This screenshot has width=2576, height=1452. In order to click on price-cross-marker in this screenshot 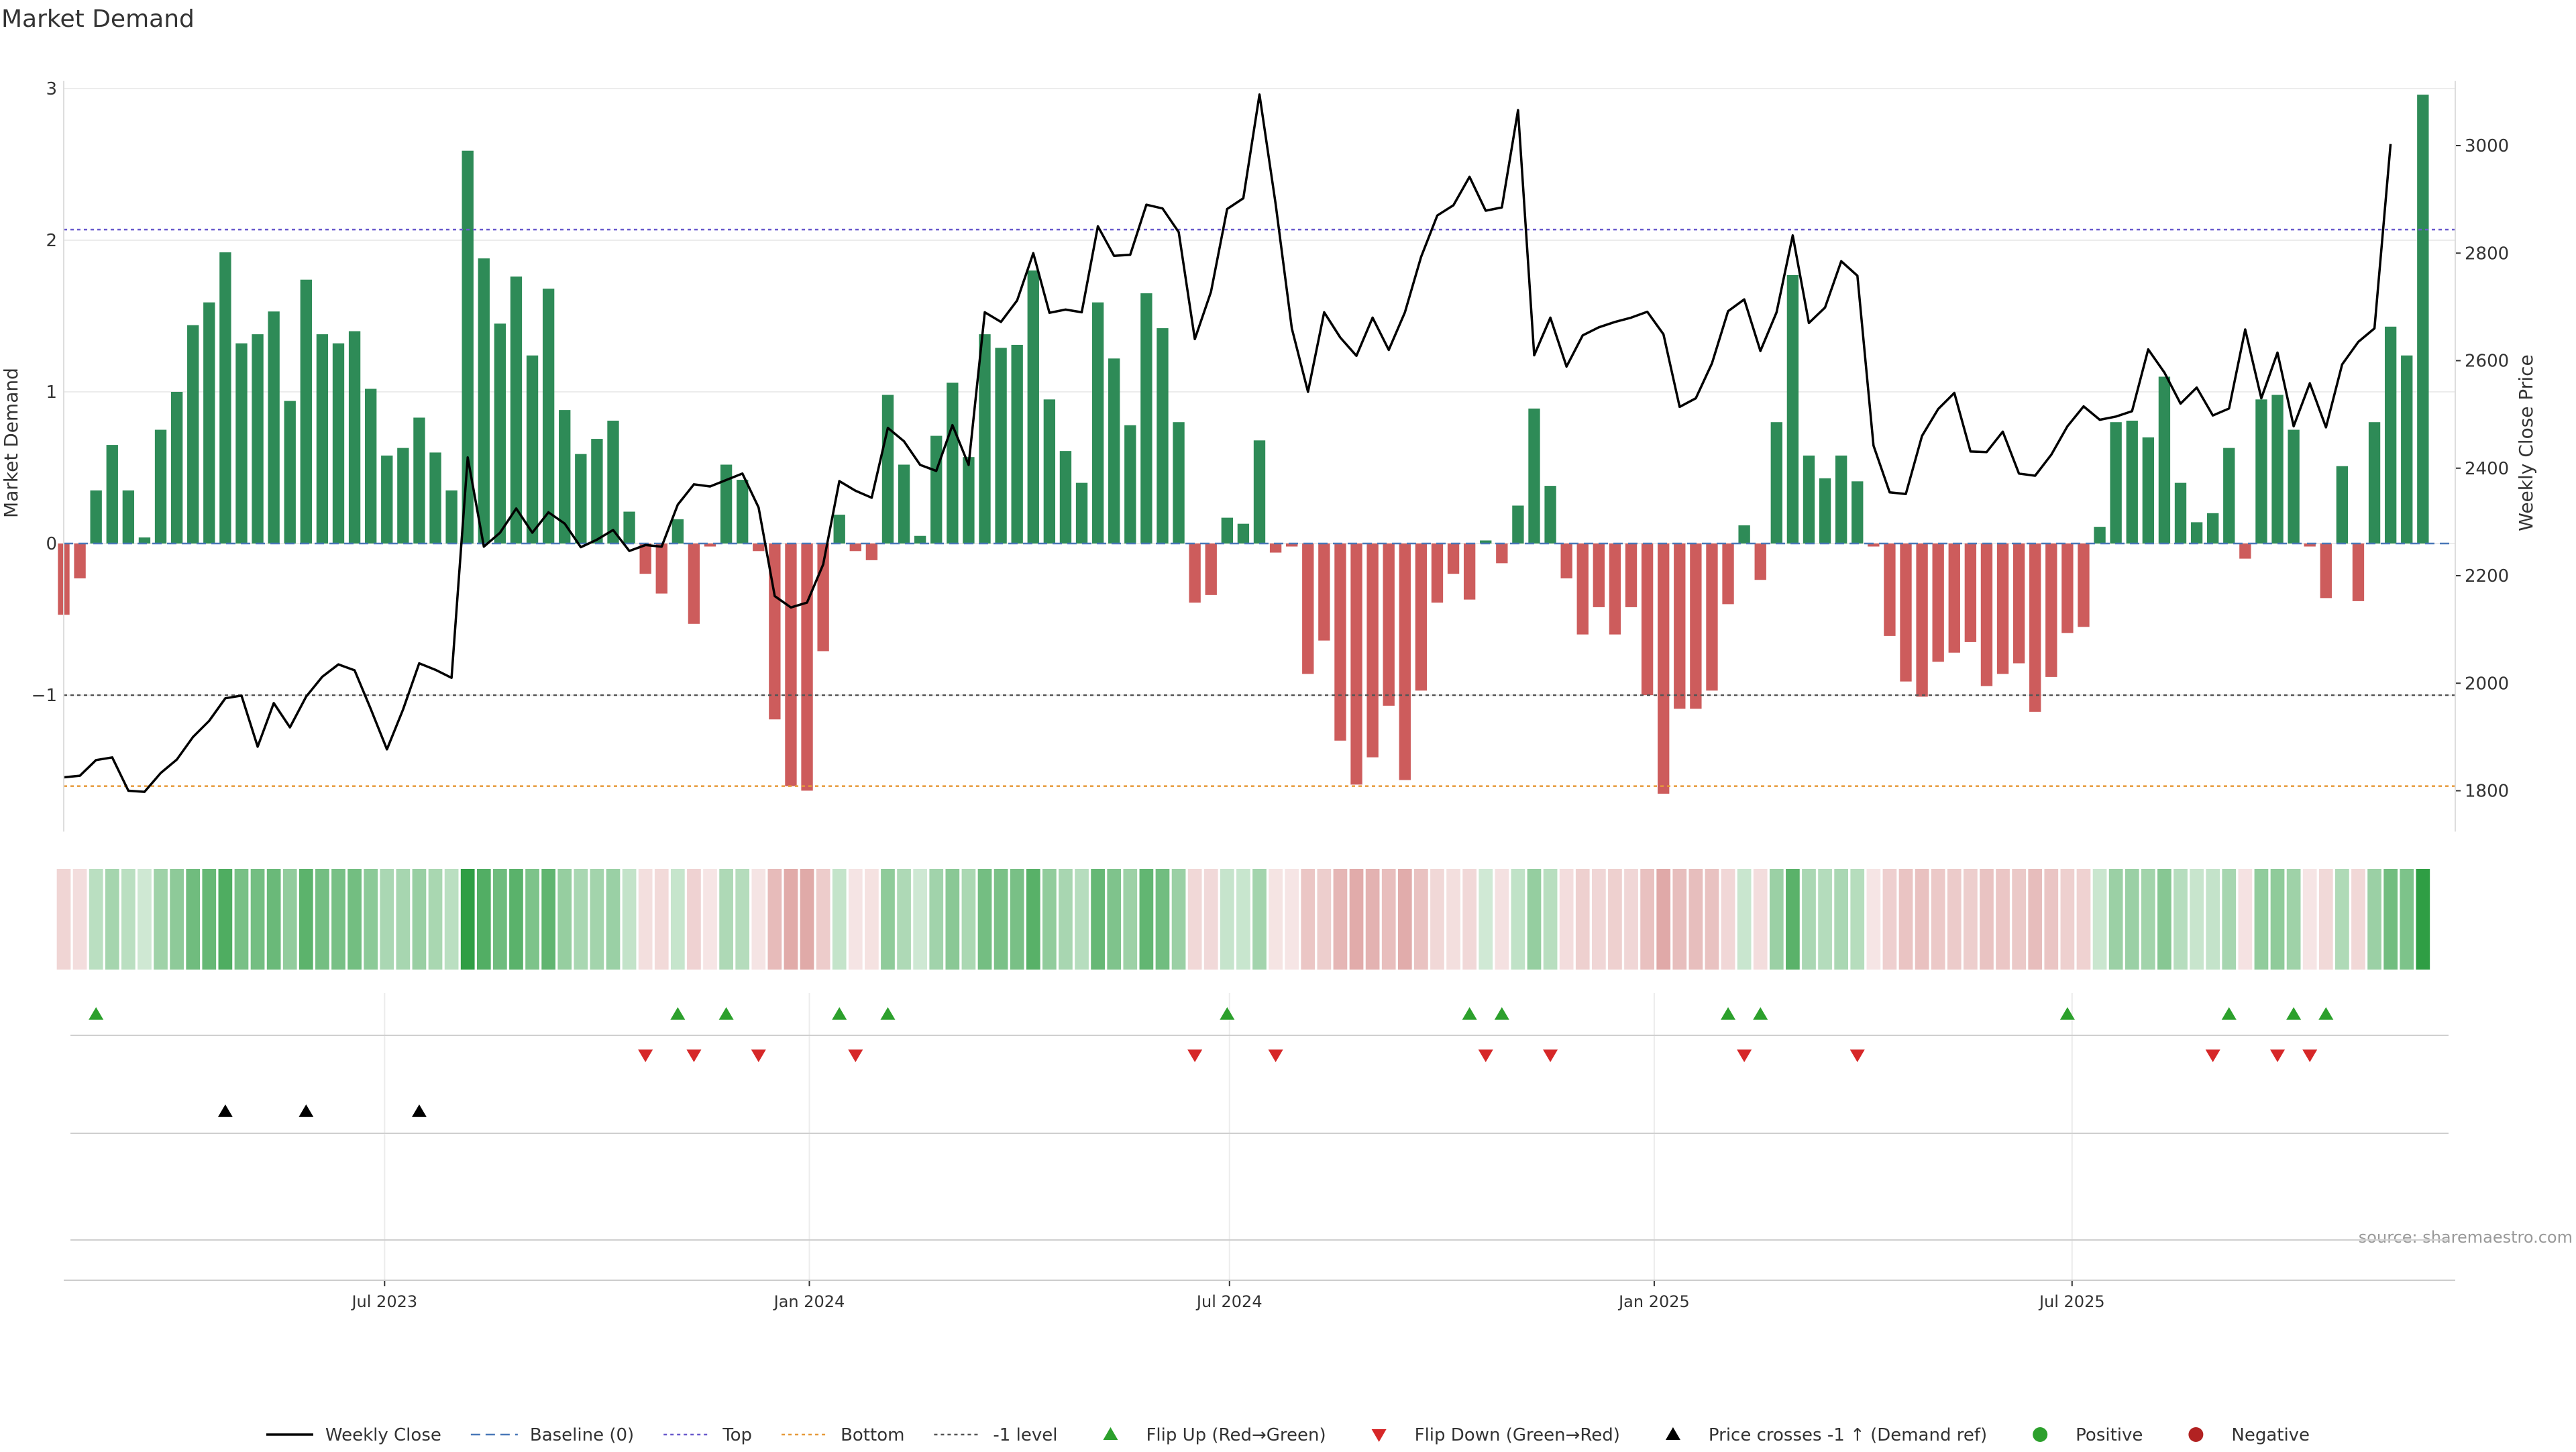, I will do `click(225, 1110)`.